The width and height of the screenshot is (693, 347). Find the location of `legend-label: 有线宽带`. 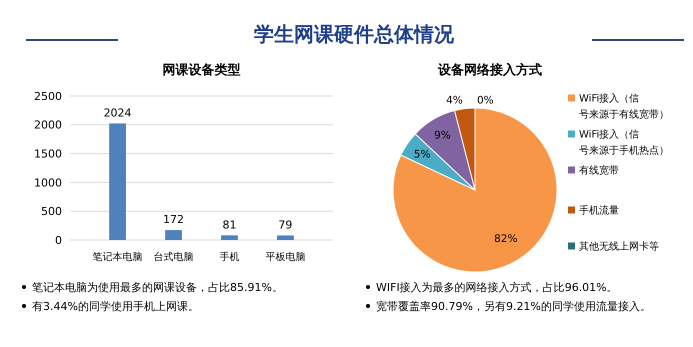

legend-label: 有线宽带 is located at coordinates (599, 170).